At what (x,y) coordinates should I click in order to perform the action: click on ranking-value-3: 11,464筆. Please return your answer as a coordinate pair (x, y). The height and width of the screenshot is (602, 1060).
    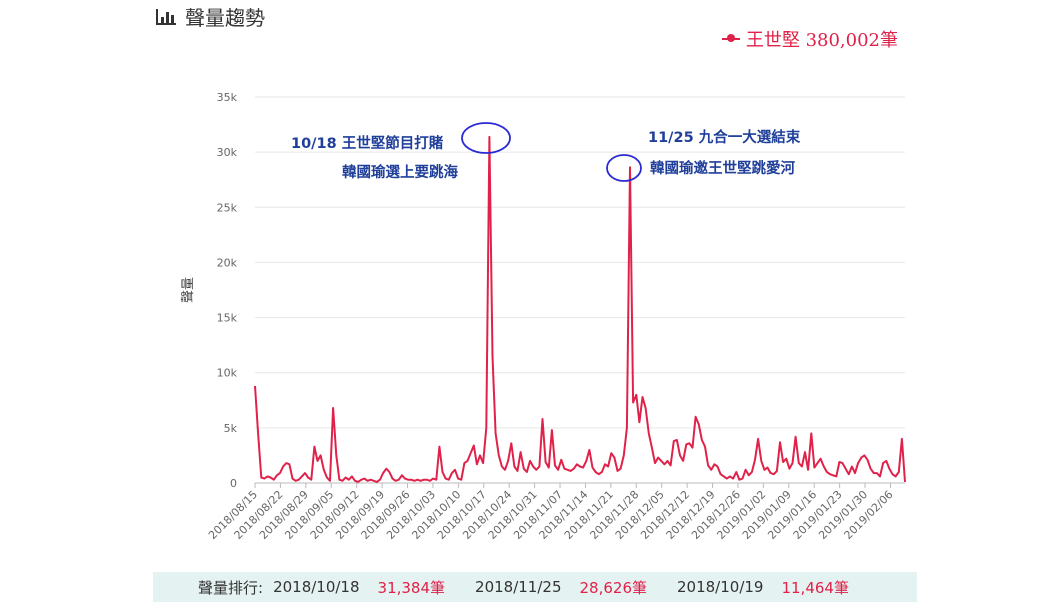
    Looking at the image, I should click on (815, 587).